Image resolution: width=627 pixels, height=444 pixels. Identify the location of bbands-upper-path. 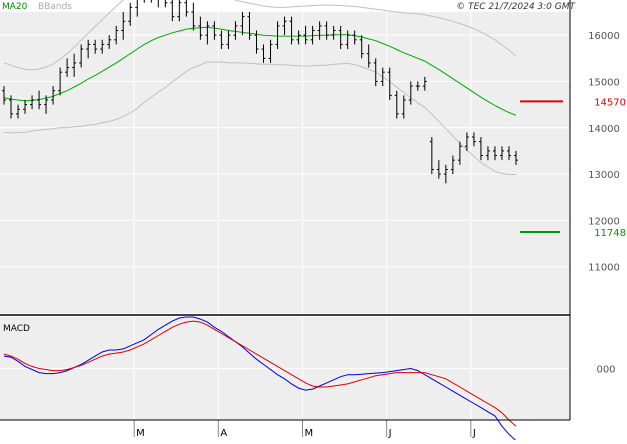
(260, 35).